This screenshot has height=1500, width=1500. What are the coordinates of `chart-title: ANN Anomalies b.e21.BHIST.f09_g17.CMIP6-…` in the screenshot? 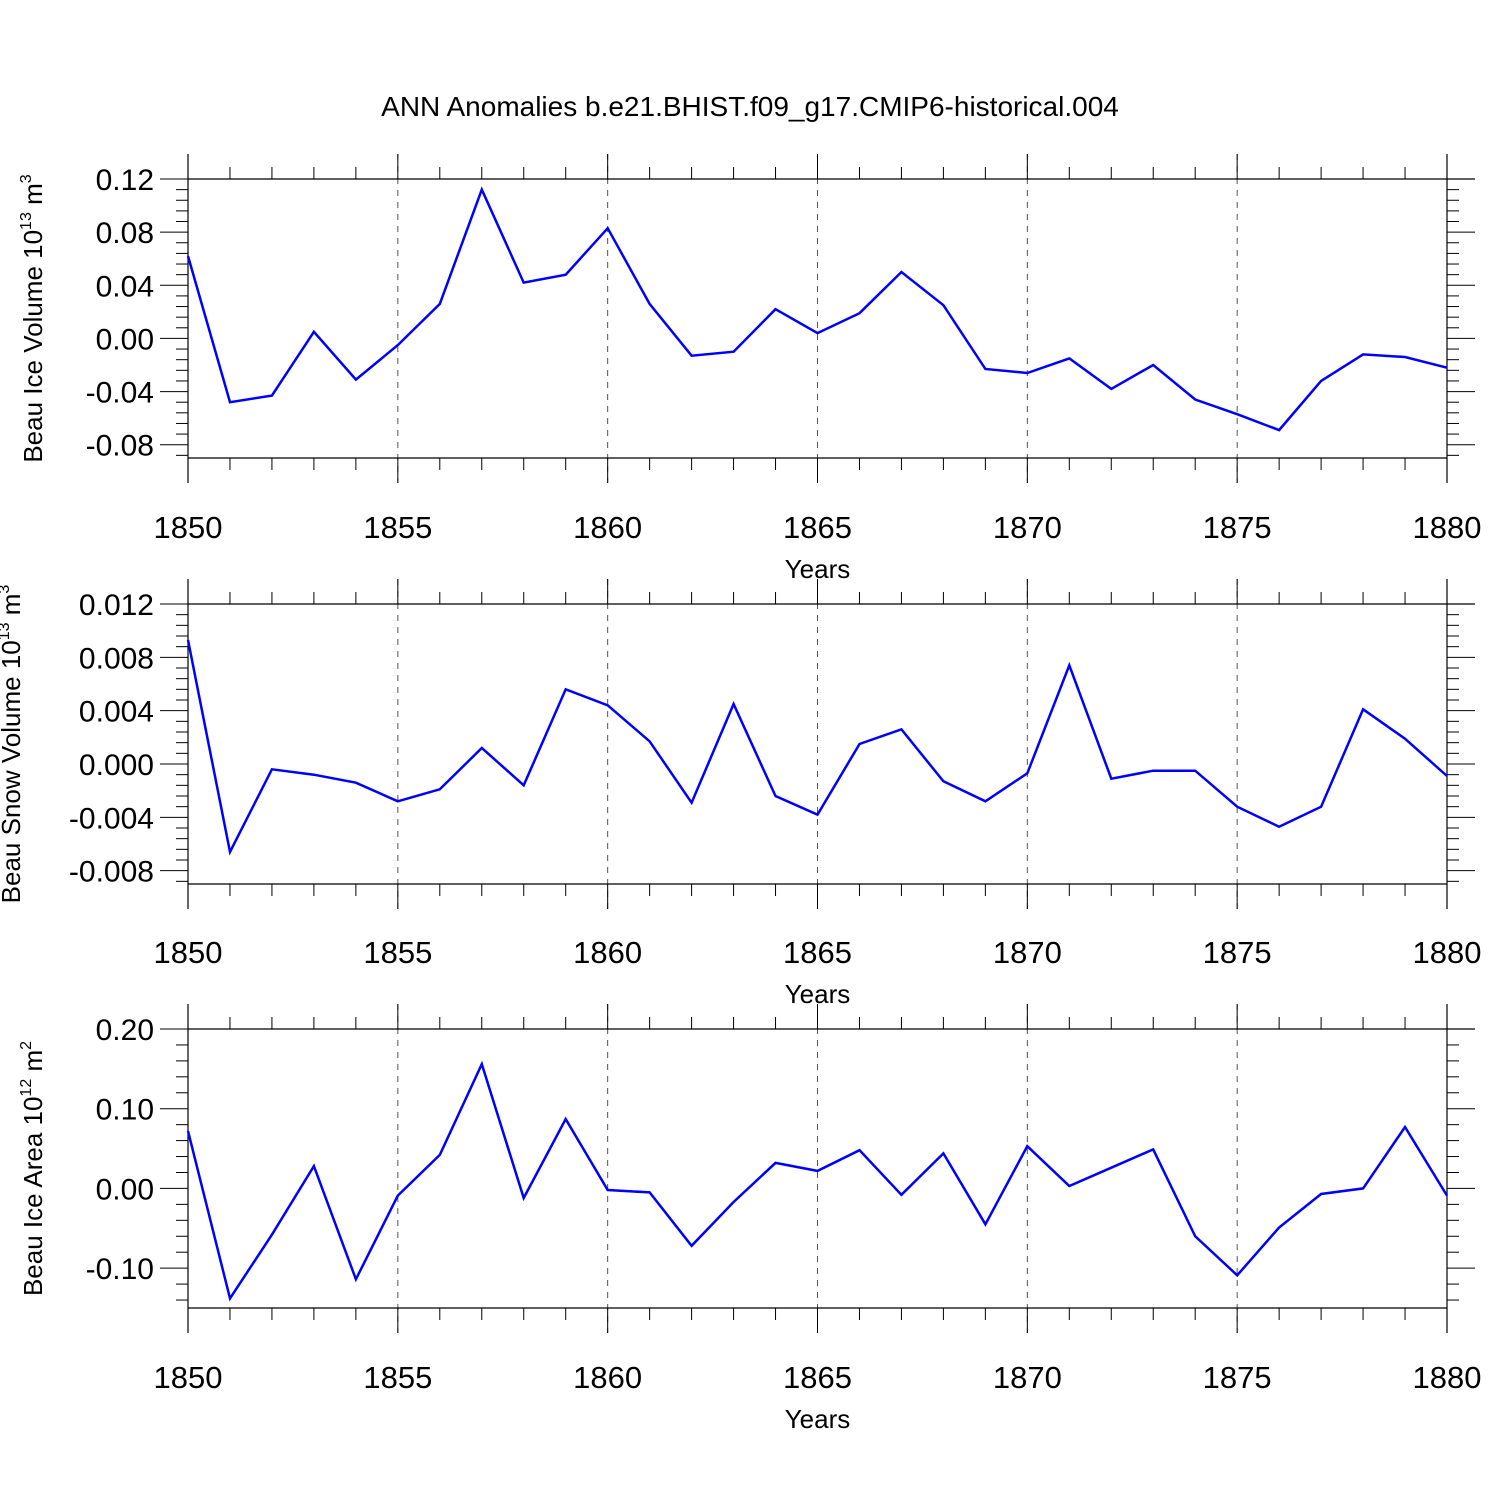 It's located at (750, 106).